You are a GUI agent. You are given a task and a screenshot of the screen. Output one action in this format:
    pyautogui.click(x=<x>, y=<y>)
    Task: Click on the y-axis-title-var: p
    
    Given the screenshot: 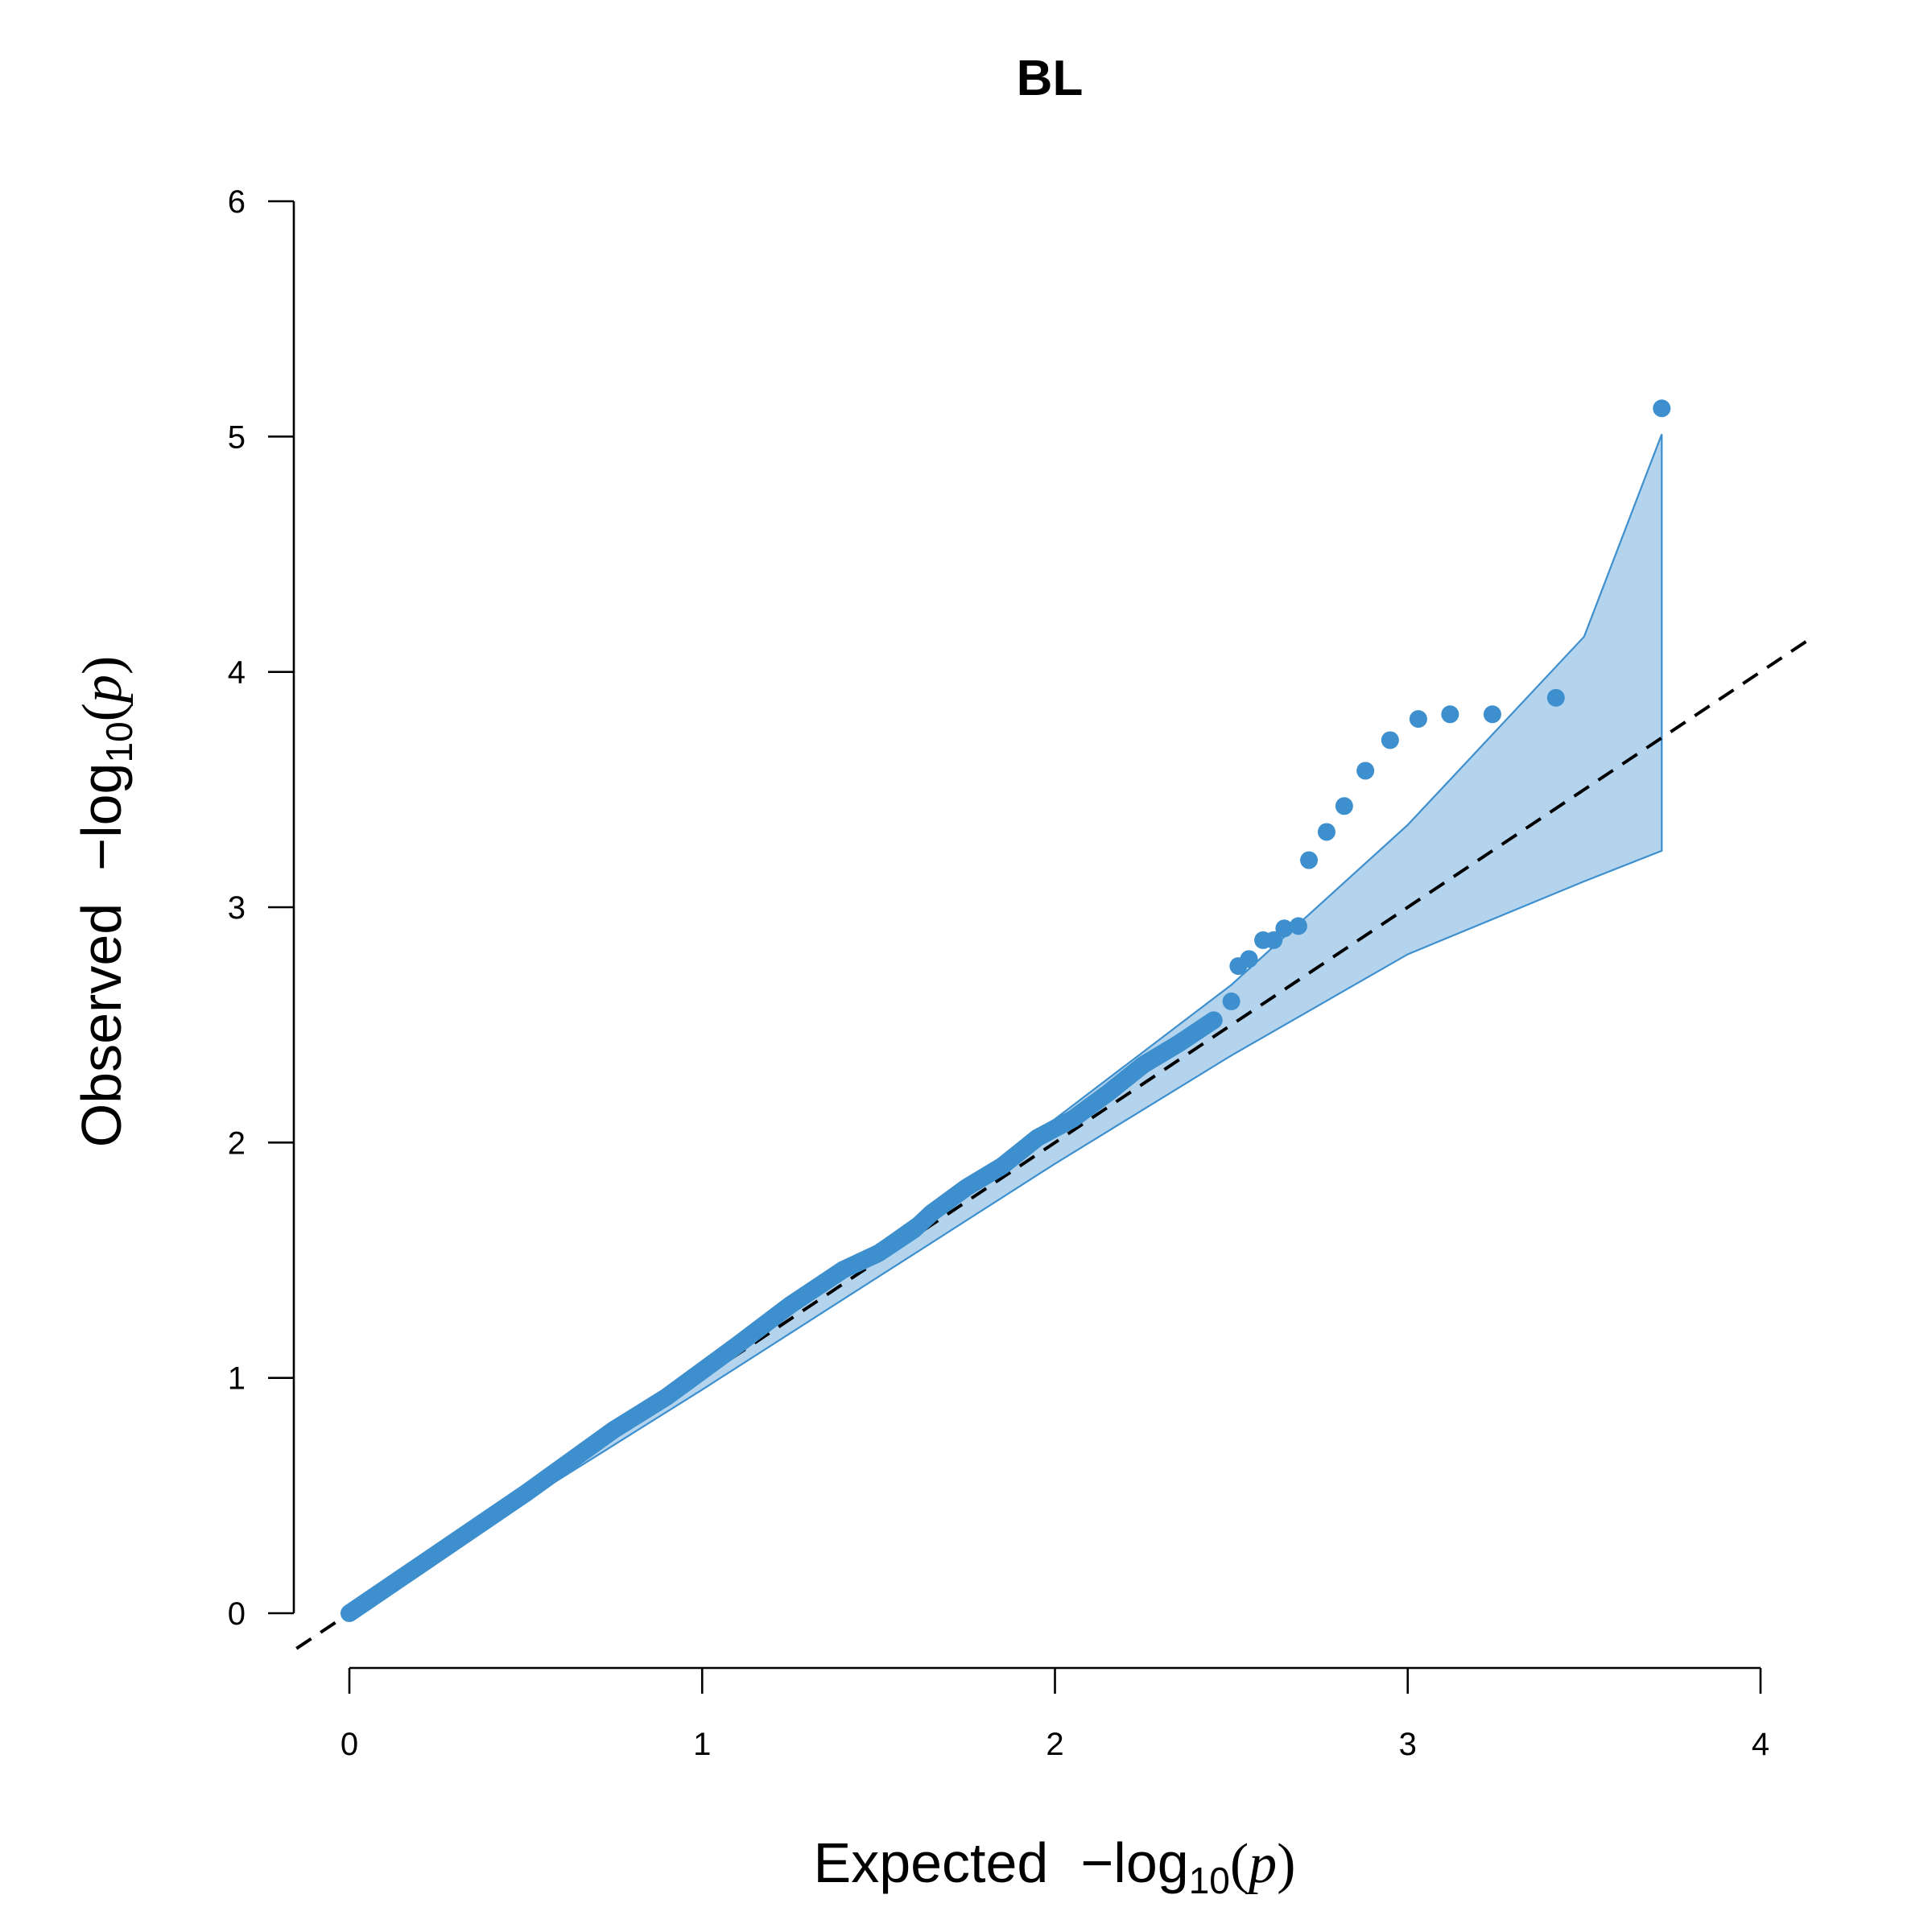 What is the action you would take?
    pyautogui.click(x=103, y=691)
    